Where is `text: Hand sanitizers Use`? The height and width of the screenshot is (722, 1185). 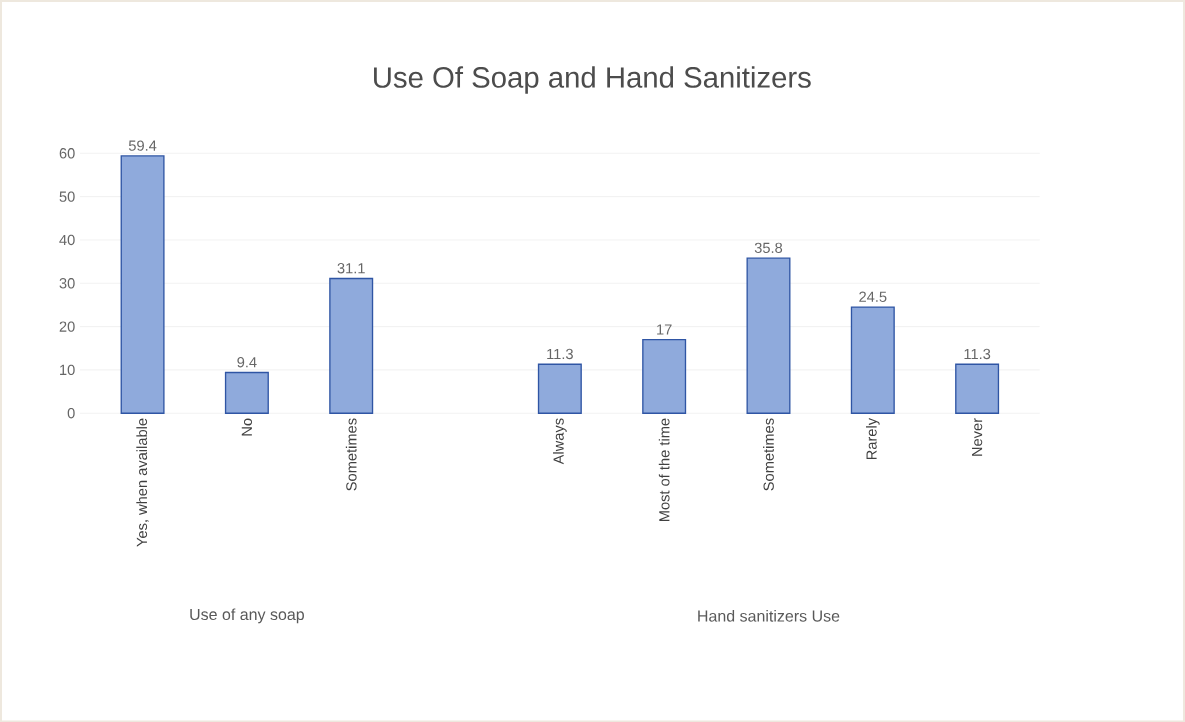
text: Hand sanitizers Use is located at coordinates (769, 615).